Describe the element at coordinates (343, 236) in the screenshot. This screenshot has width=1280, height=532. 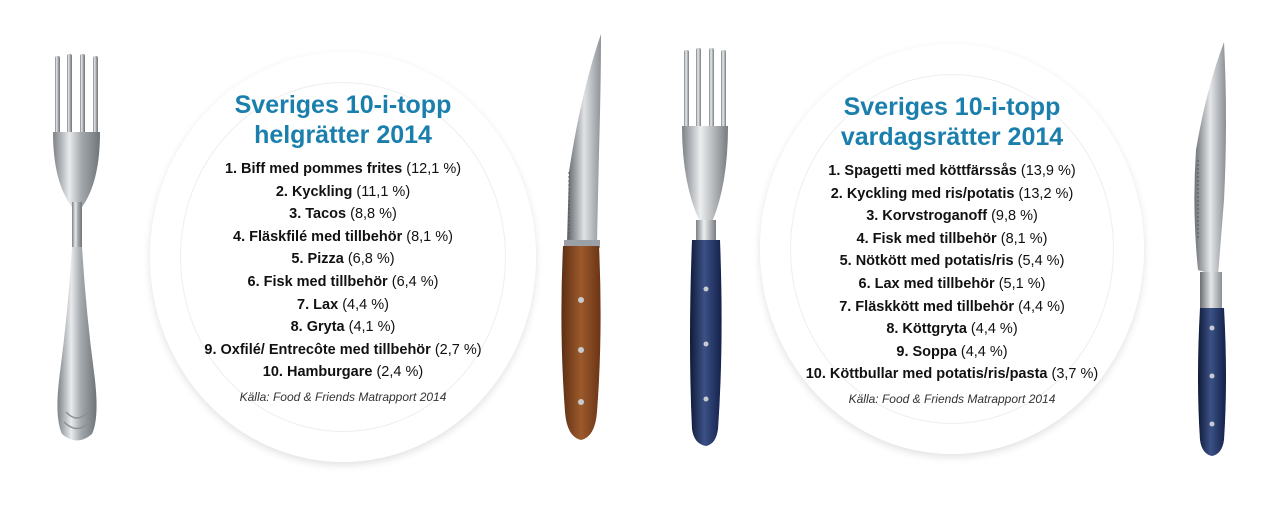
I see `list-item: 4. Fläskfilé med tillbehör (8,1 %)` at that location.